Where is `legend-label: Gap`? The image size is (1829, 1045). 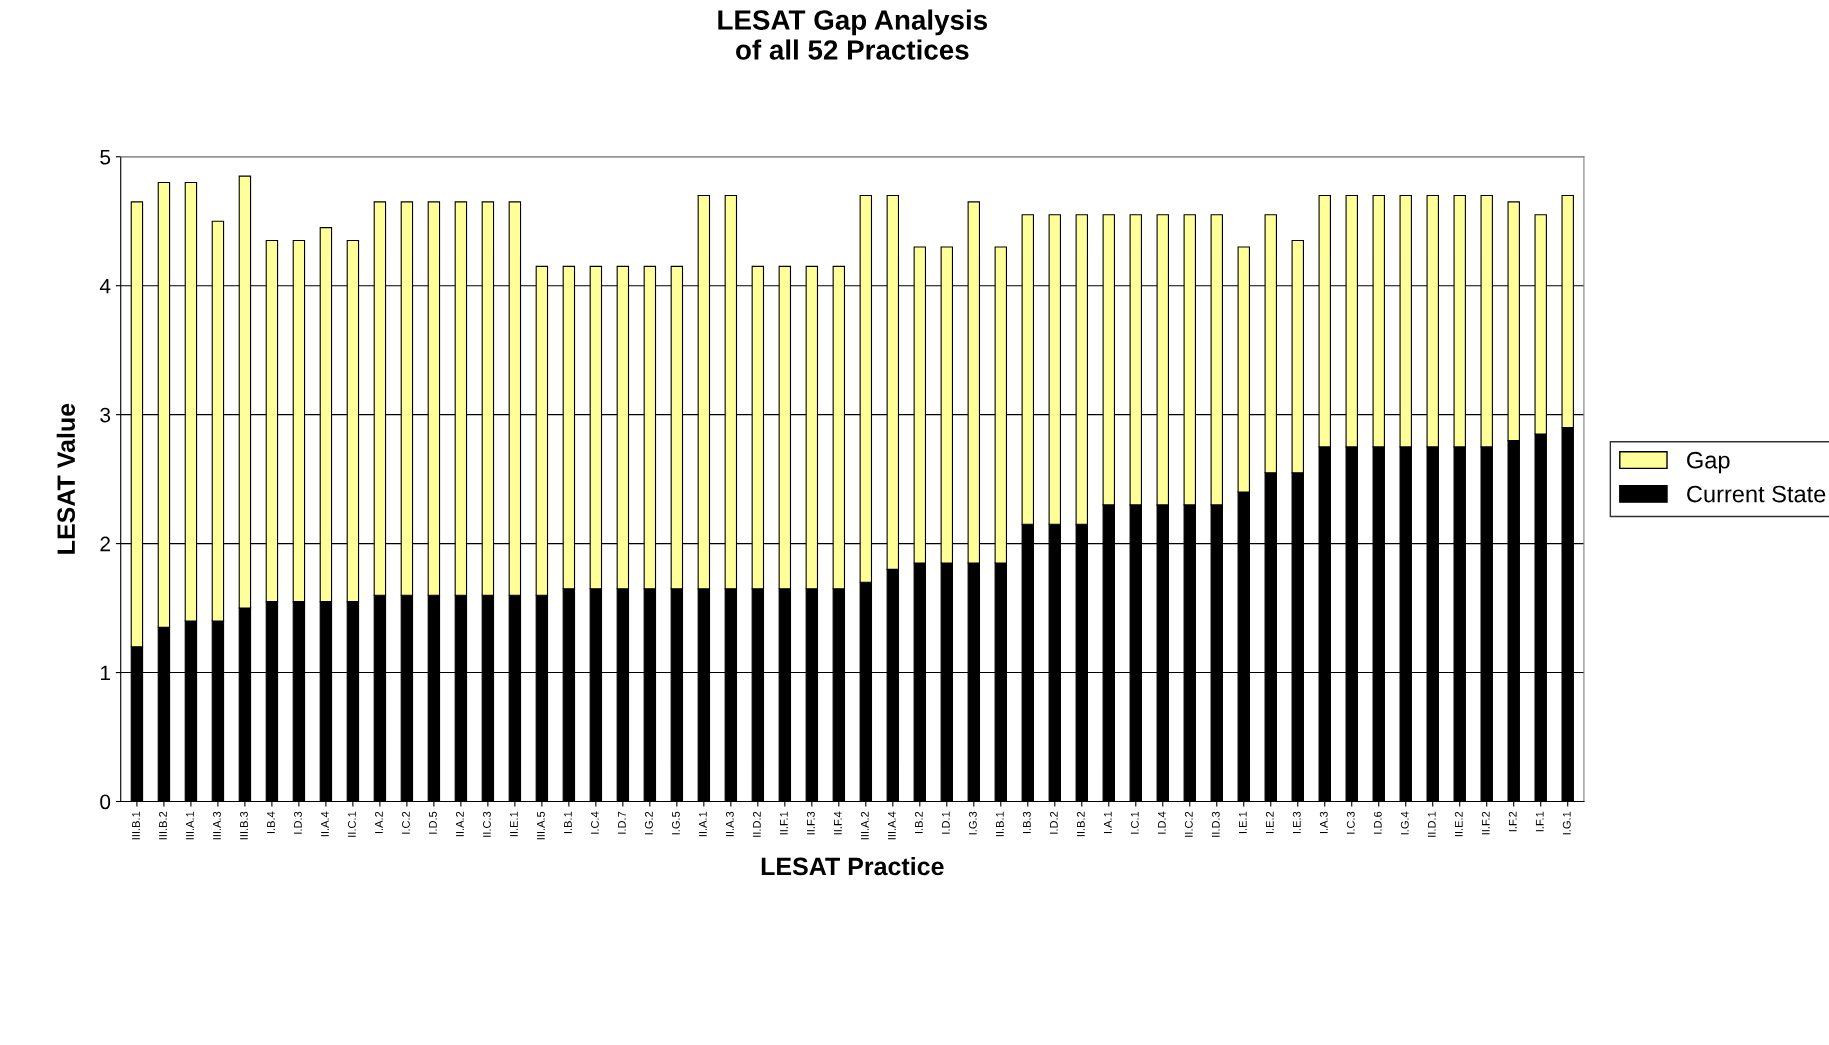
legend-label: Gap is located at coordinates (1708, 462).